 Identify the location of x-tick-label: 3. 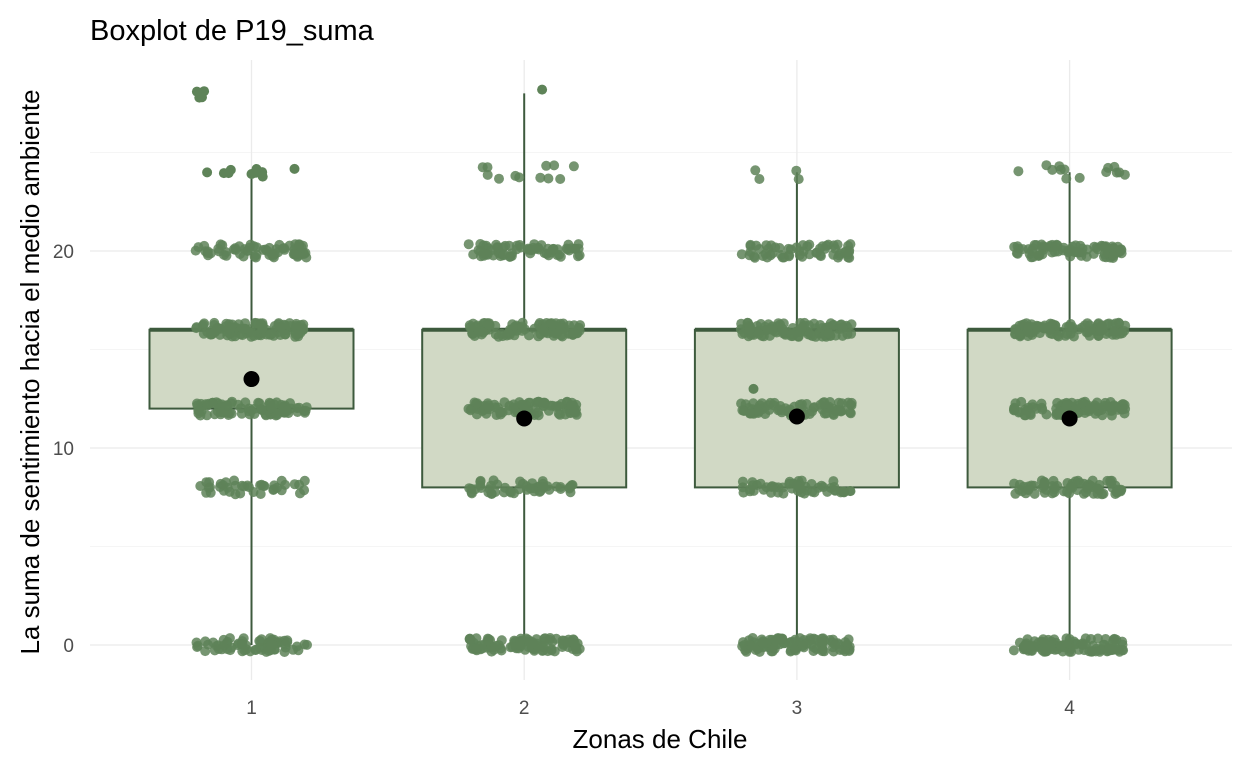
(797, 708).